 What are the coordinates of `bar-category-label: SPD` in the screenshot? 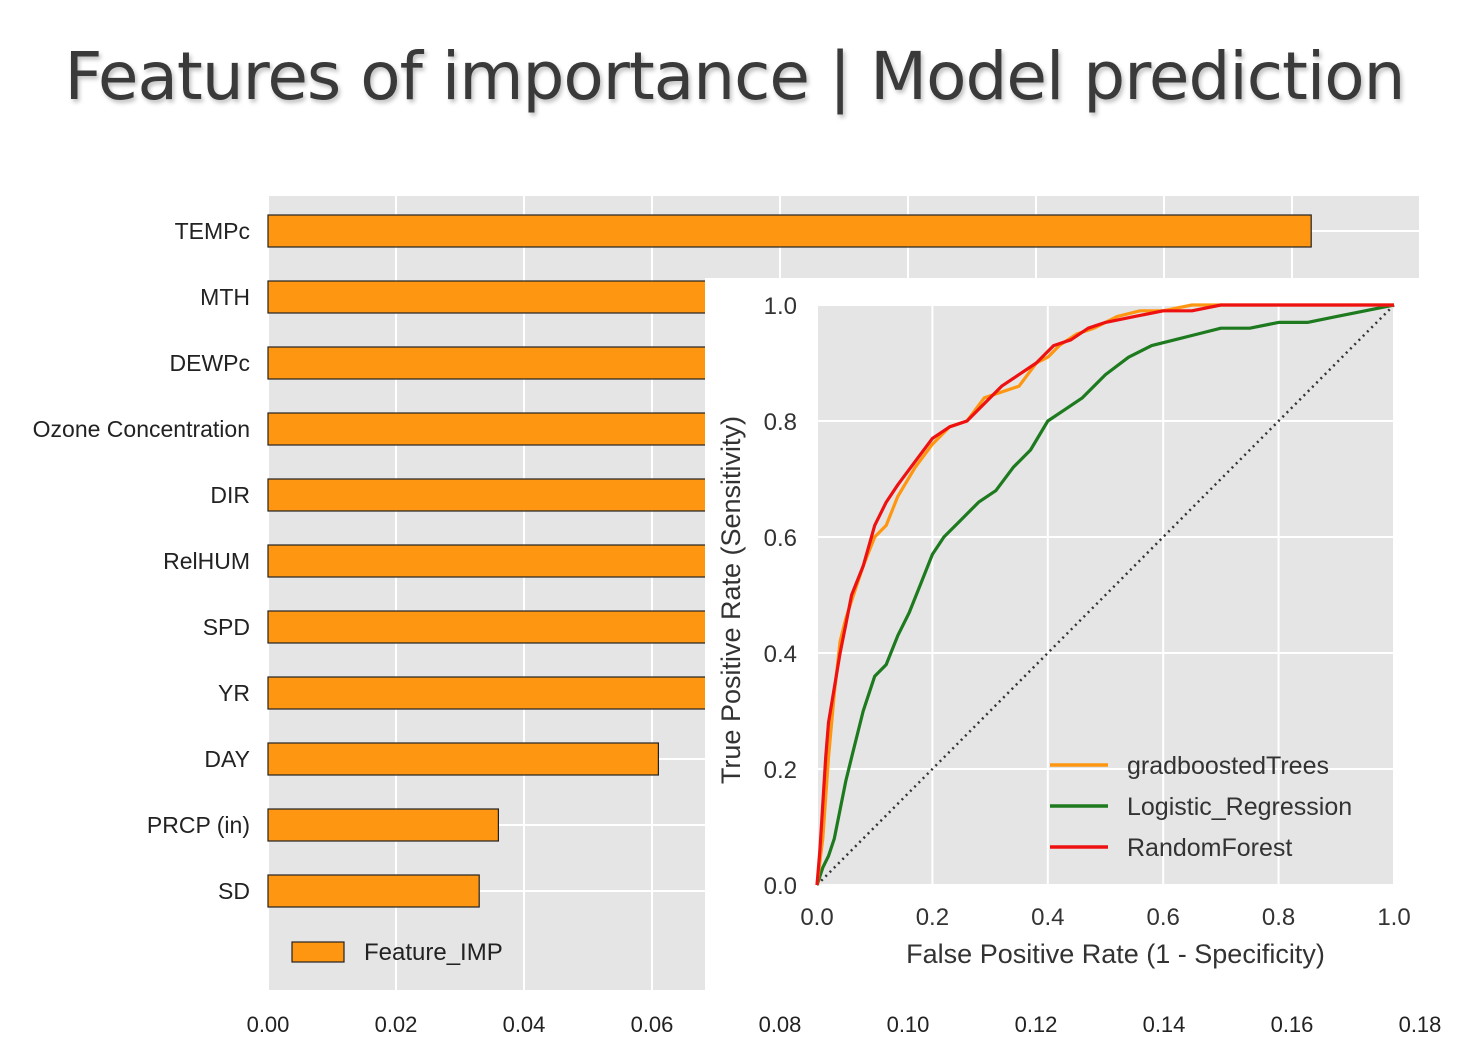 It's located at (226, 627).